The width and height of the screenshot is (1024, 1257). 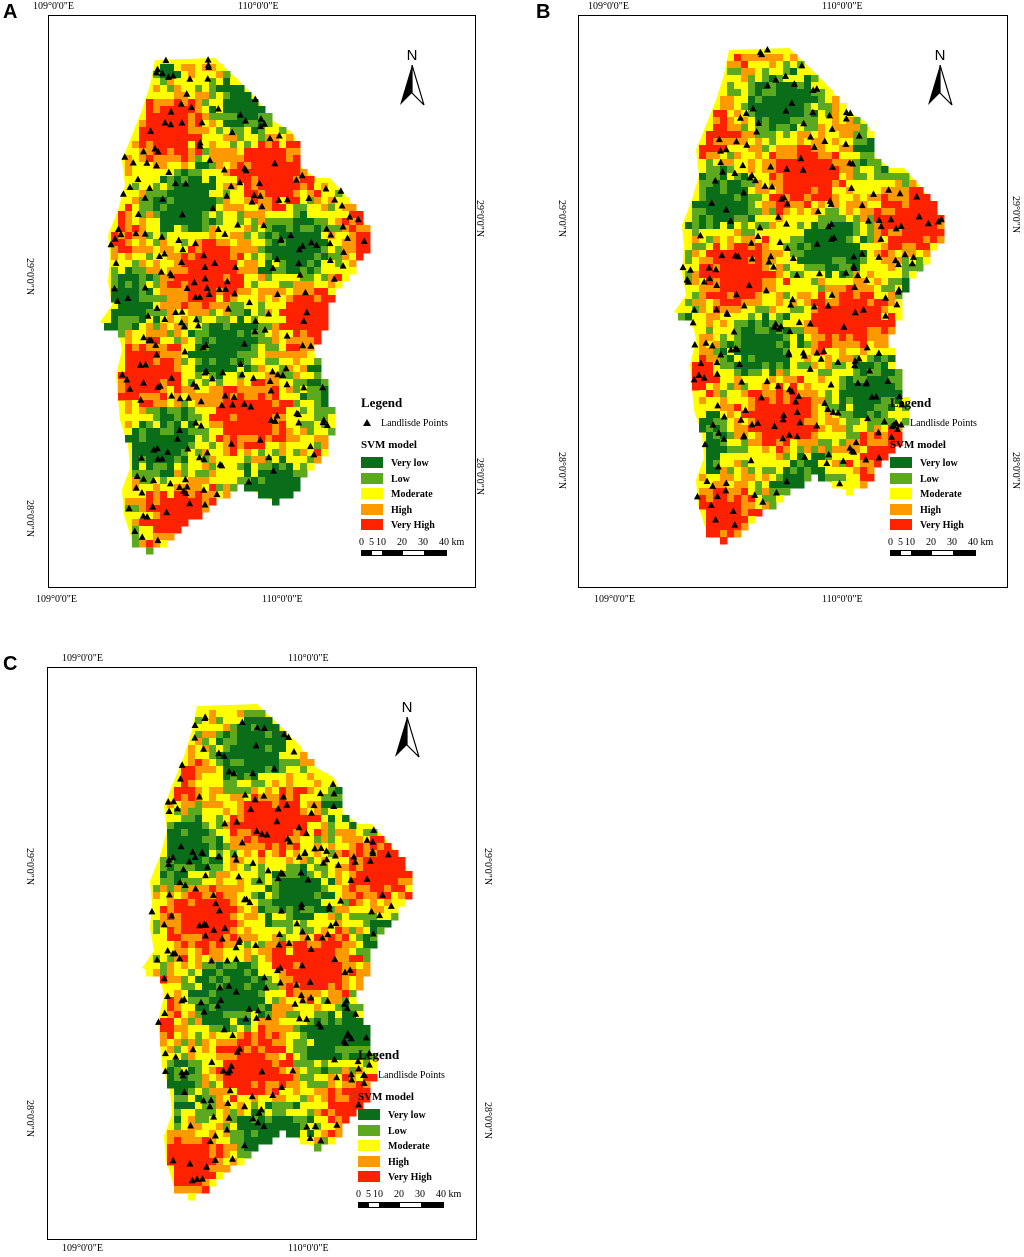 What do you see at coordinates (479, 219) in the screenshot?
I see `lat-label-right: 29°0'0"N` at bounding box center [479, 219].